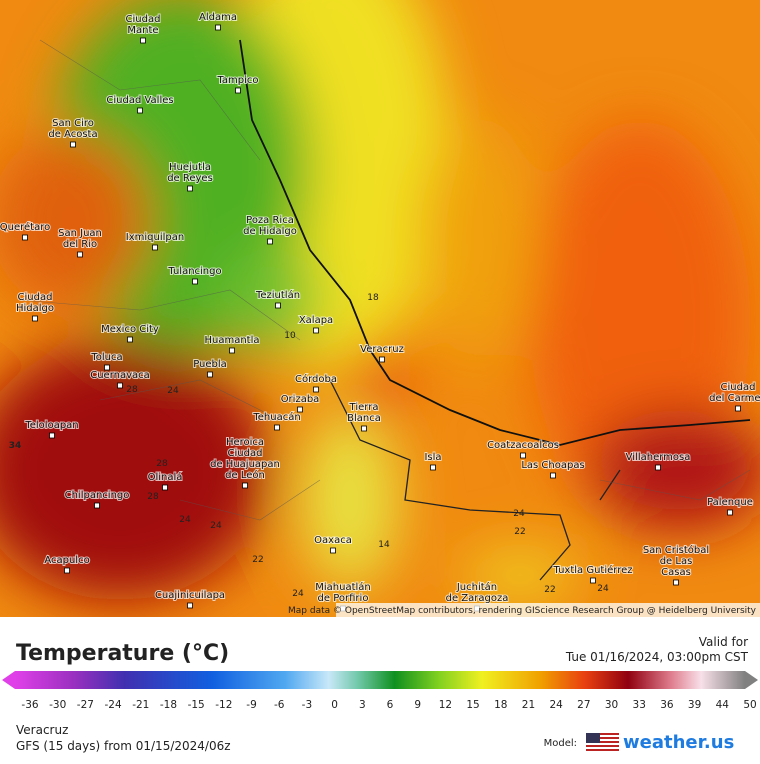 The width and height of the screenshot is (760, 764). What do you see at coordinates (210, 364) in the screenshot?
I see `city-label: Puebla` at bounding box center [210, 364].